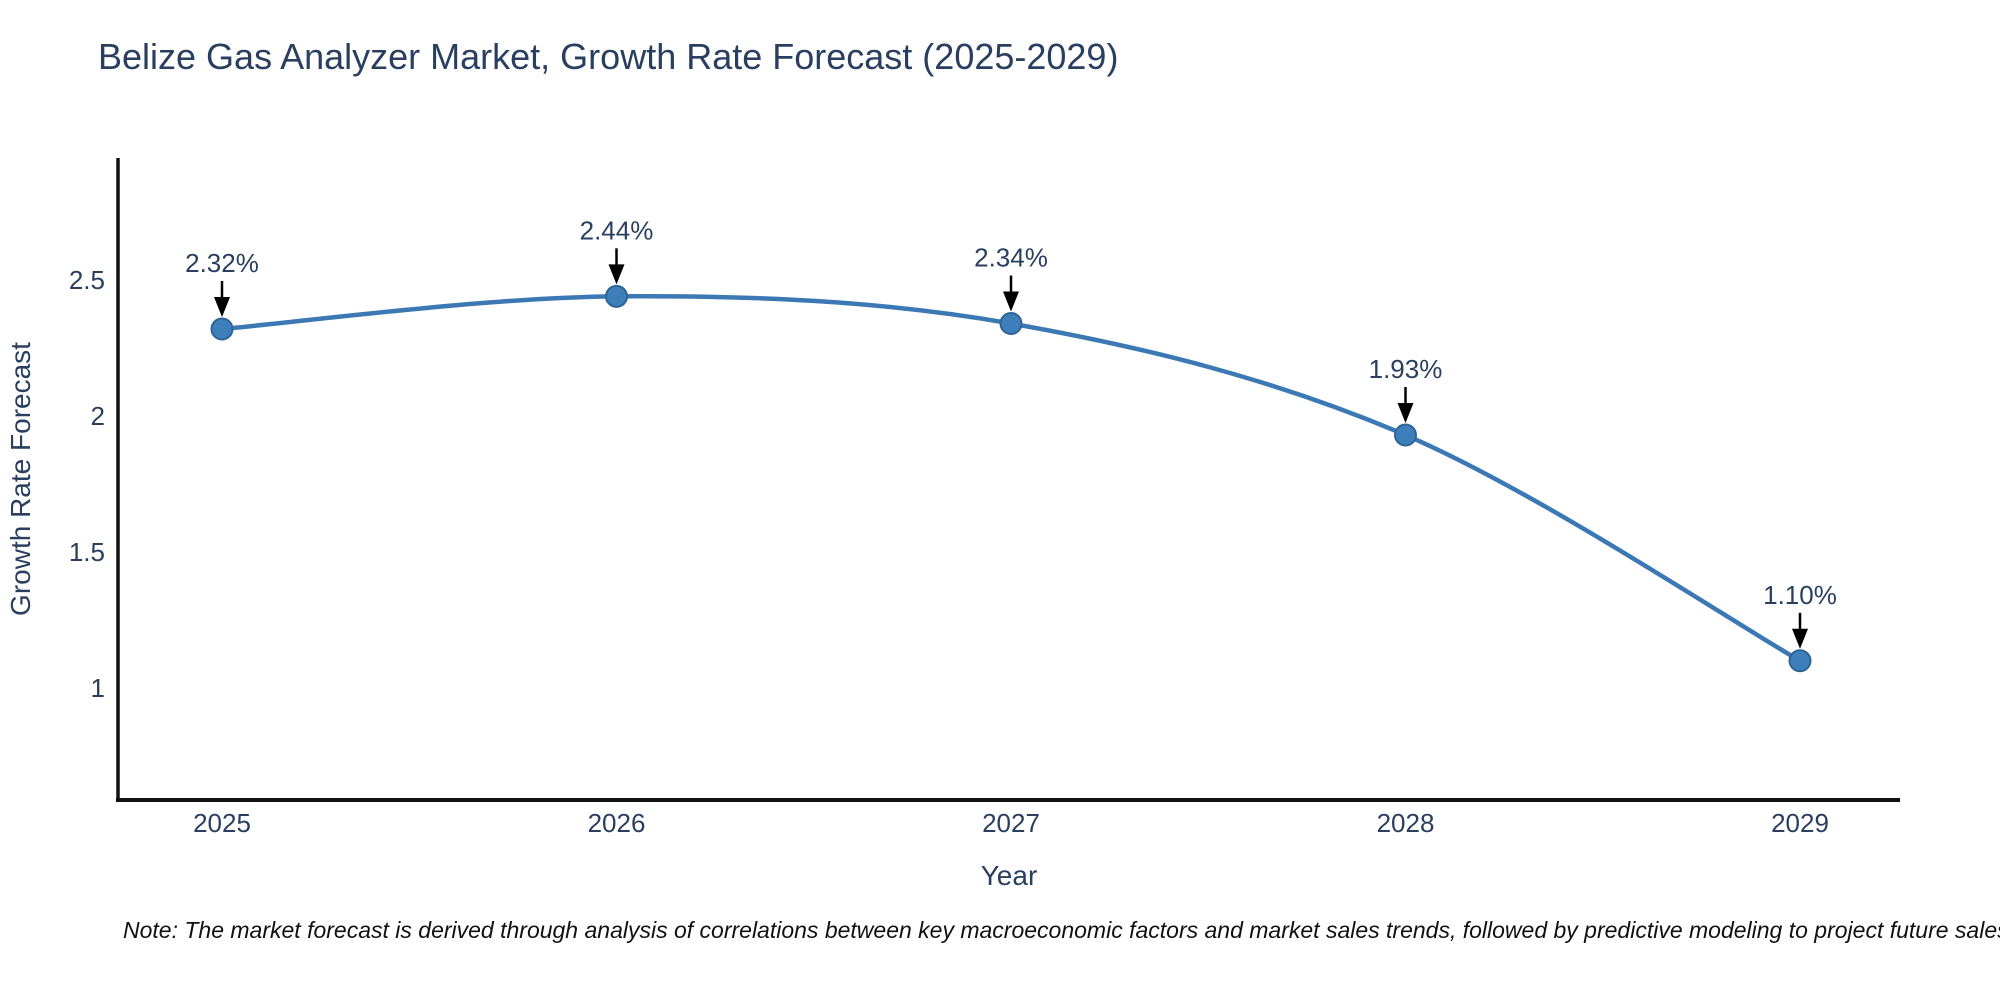 This screenshot has height=1000, width=2000. What do you see at coordinates (1406, 823) in the screenshot?
I see `x-tick-label: 2028` at bounding box center [1406, 823].